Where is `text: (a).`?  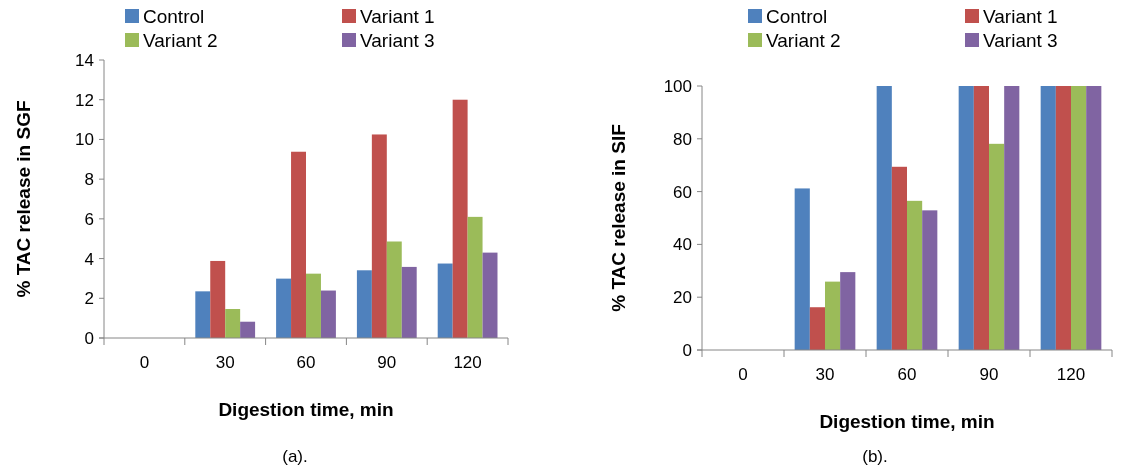
text: (a). is located at coordinates (295, 456).